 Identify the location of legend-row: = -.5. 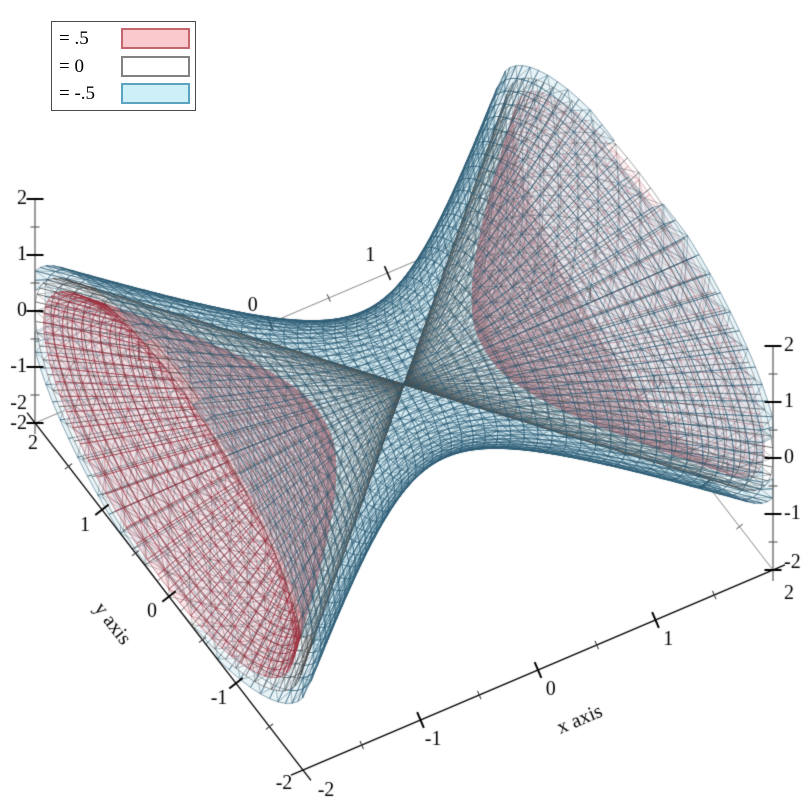
(124, 94).